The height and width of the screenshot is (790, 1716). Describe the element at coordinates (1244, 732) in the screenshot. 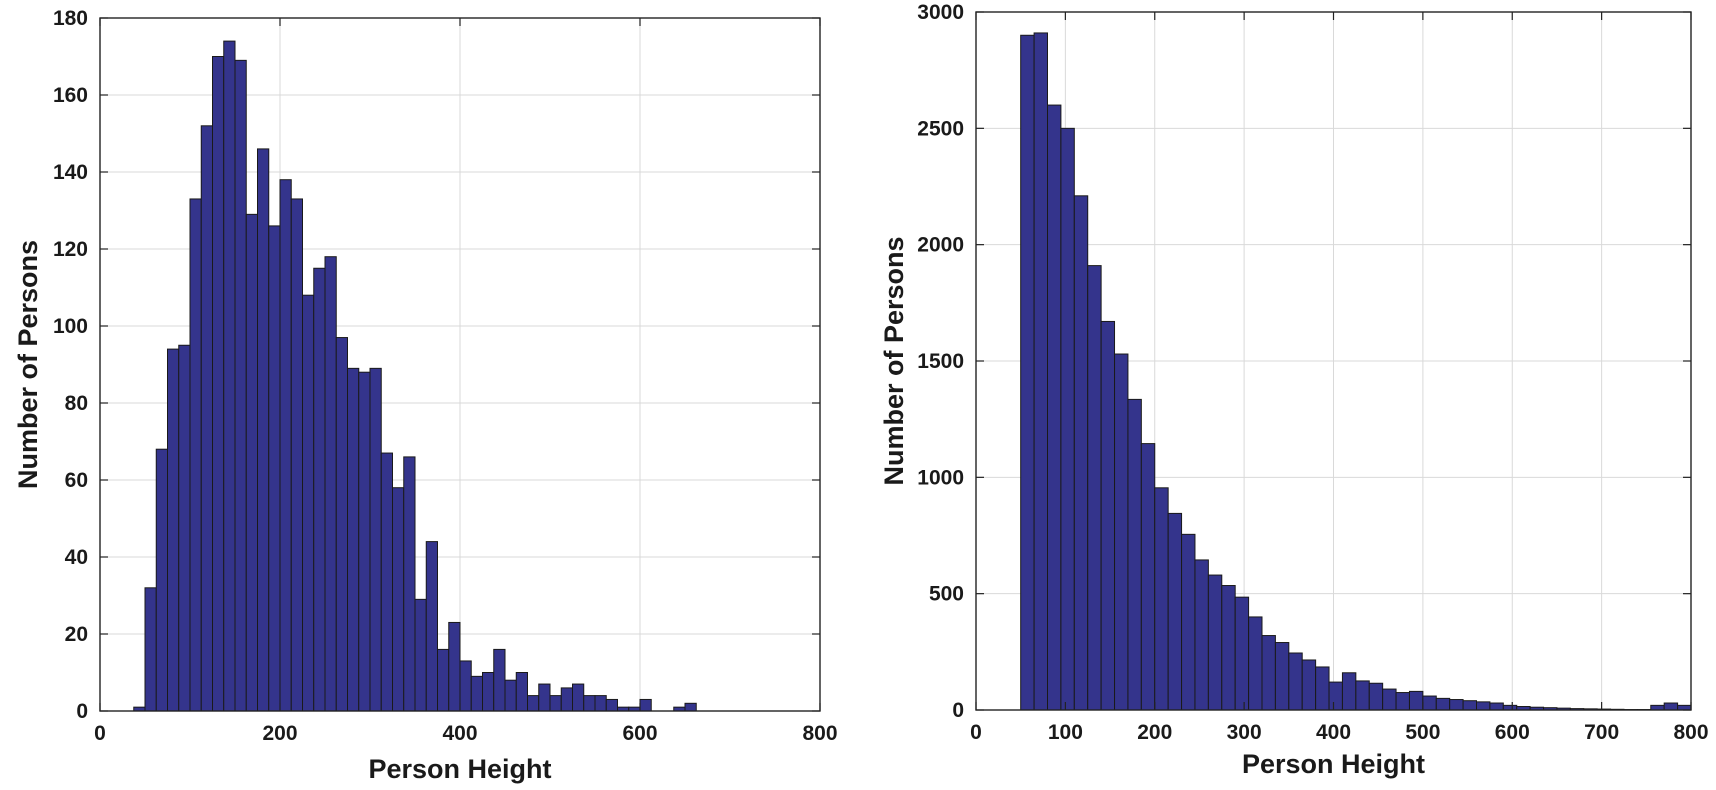

I see `right-x-tick-label-3: 300` at that location.